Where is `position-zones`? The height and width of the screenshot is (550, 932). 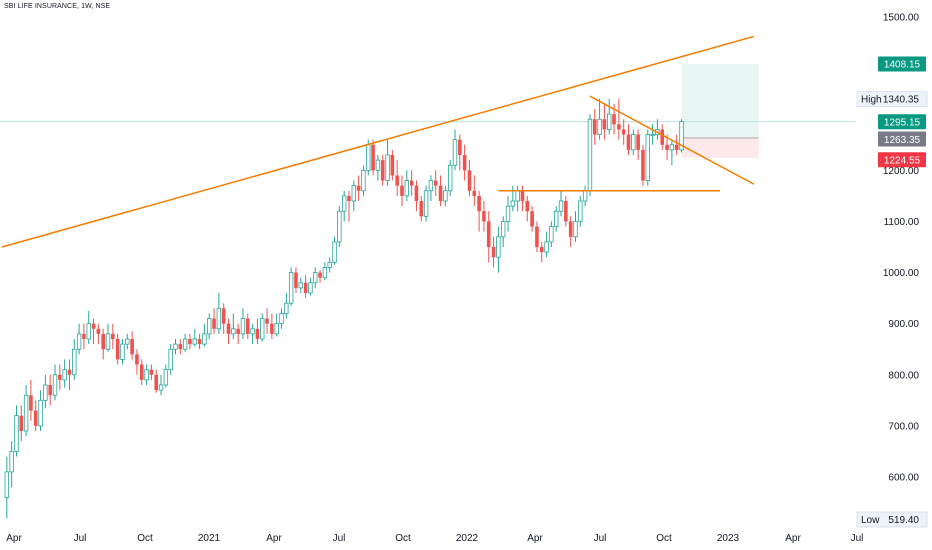
position-zones is located at coordinates (720, 110).